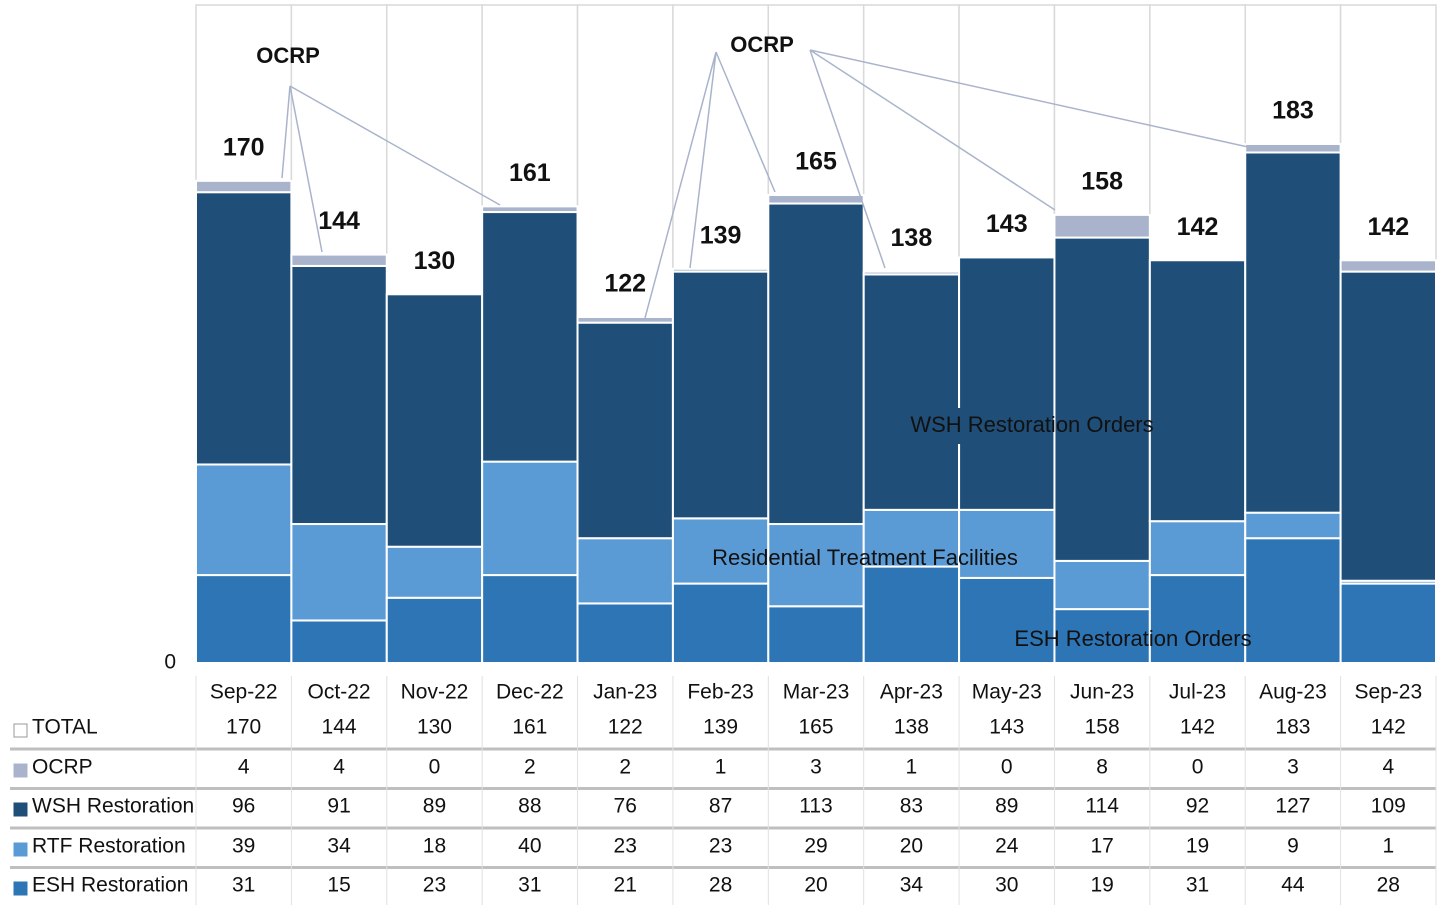 The height and width of the screenshot is (907, 1445). I want to click on table-cell: 83, so click(911, 806).